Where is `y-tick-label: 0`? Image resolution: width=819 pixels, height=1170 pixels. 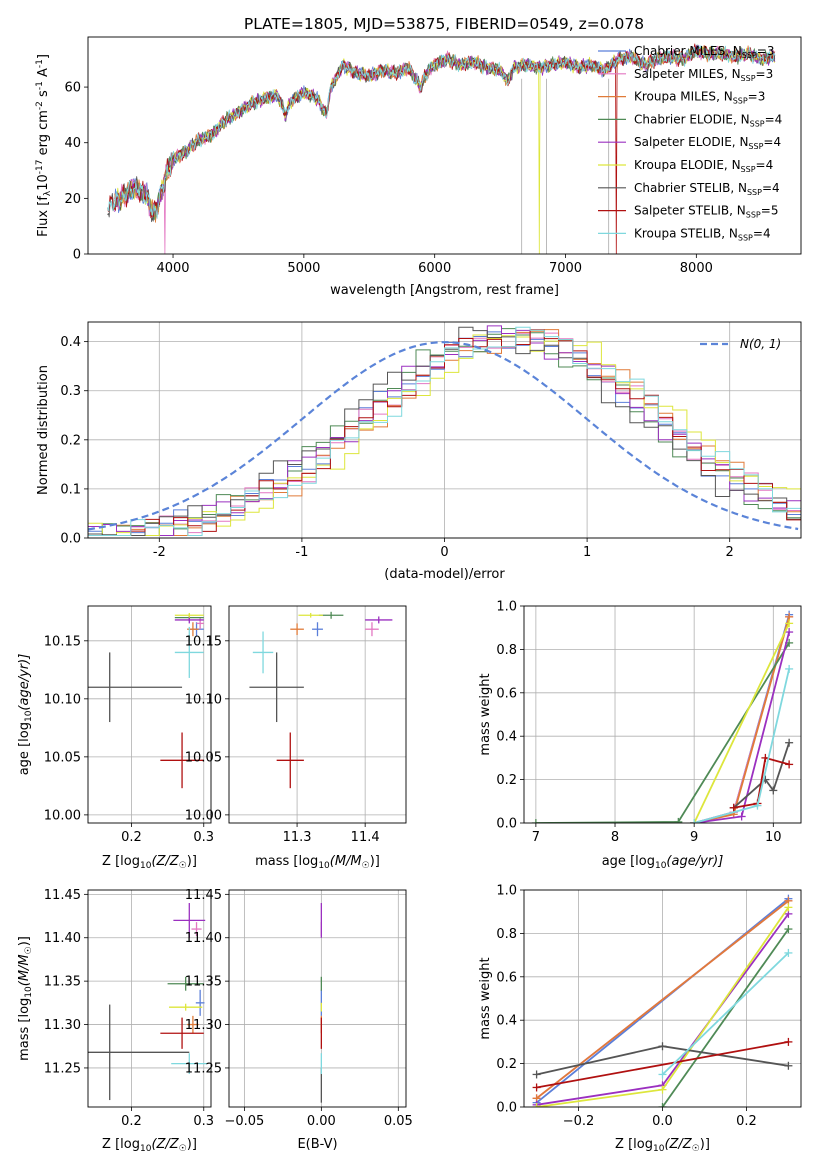 y-tick-label: 0 is located at coordinates (77, 255).